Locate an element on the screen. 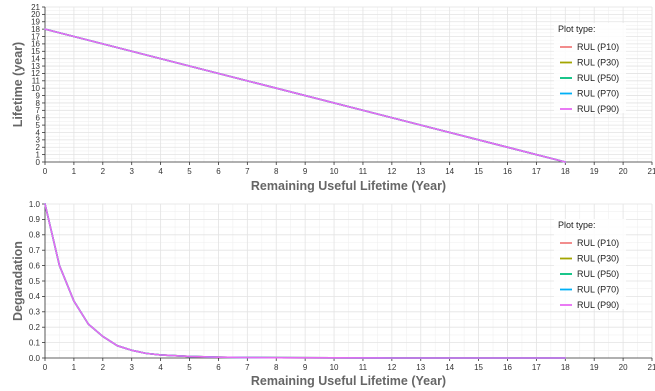 The height and width of the screenshot is (391, 655). y-tick-label: 20 is located at coordinates (35, 14).